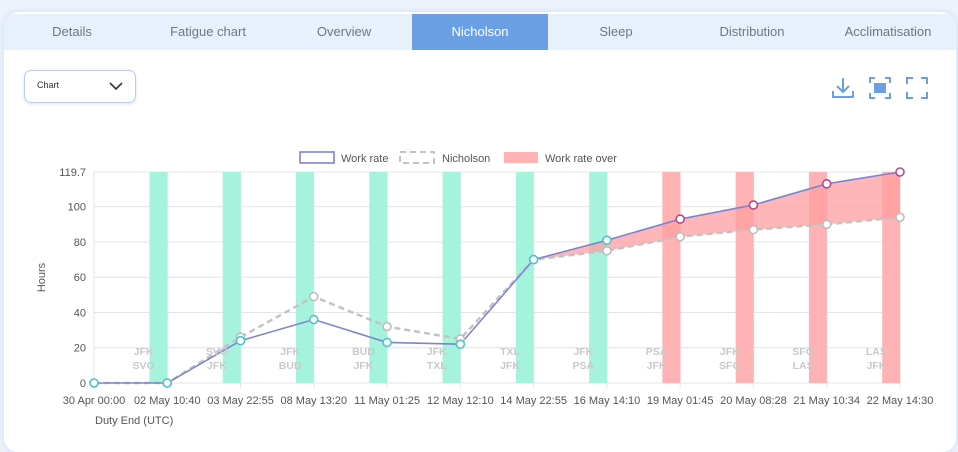 The width and height of the screenshot is (958, 452). I want to click on legend-swatch-work-rate-over, so click(521, 157).